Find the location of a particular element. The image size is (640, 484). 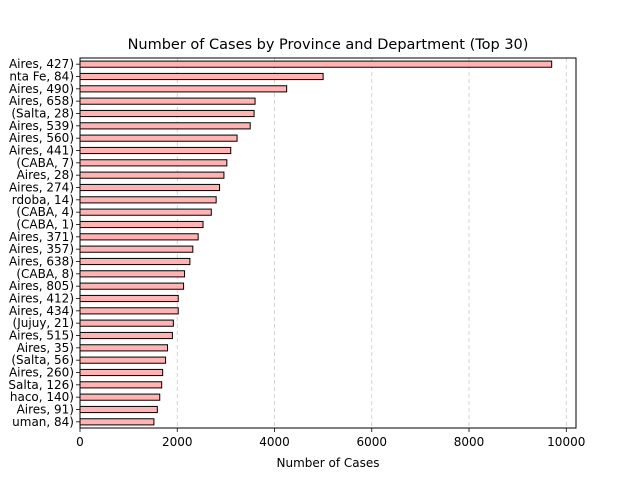

y-tick-label: Aires, 412) is located at coordinates (41, 299).